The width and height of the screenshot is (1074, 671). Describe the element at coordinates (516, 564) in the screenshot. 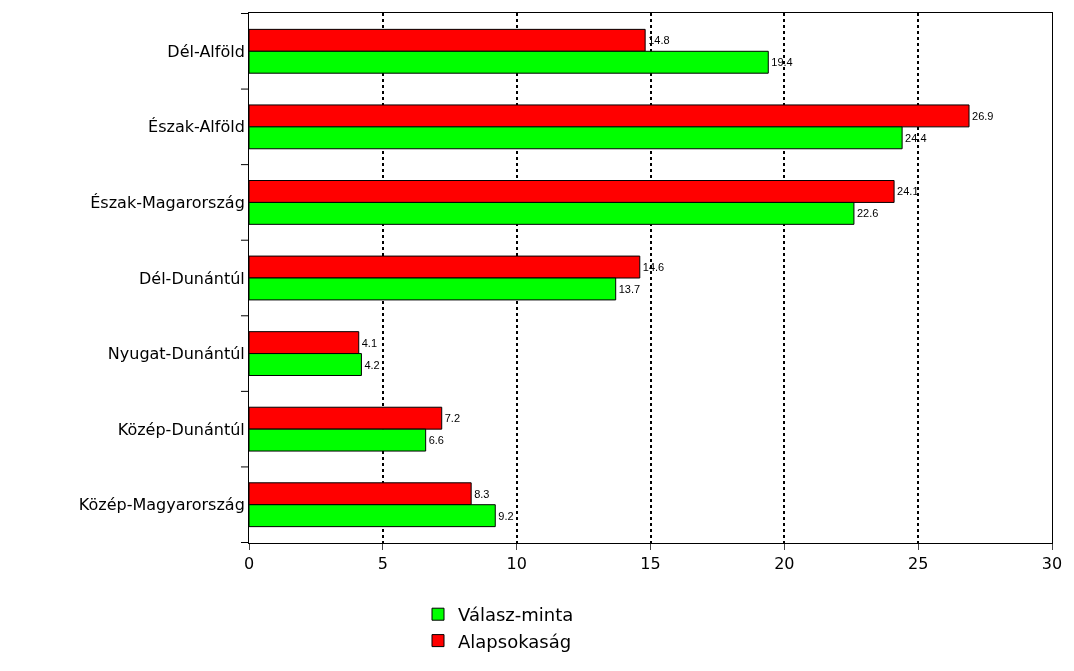

I see `x-tick-label: 10` at that location.